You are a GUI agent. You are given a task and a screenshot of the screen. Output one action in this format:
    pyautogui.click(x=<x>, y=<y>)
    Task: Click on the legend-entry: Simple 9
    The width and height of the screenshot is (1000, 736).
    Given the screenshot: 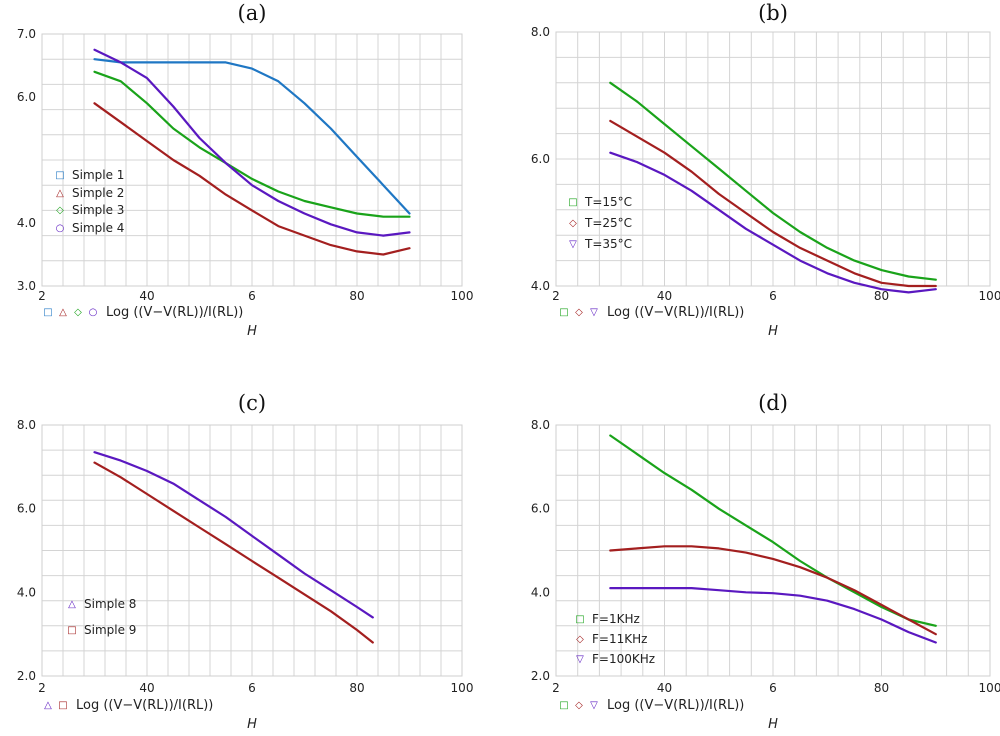 What is the action you would take?
    pyautogui.click(x=110, y=630)
    